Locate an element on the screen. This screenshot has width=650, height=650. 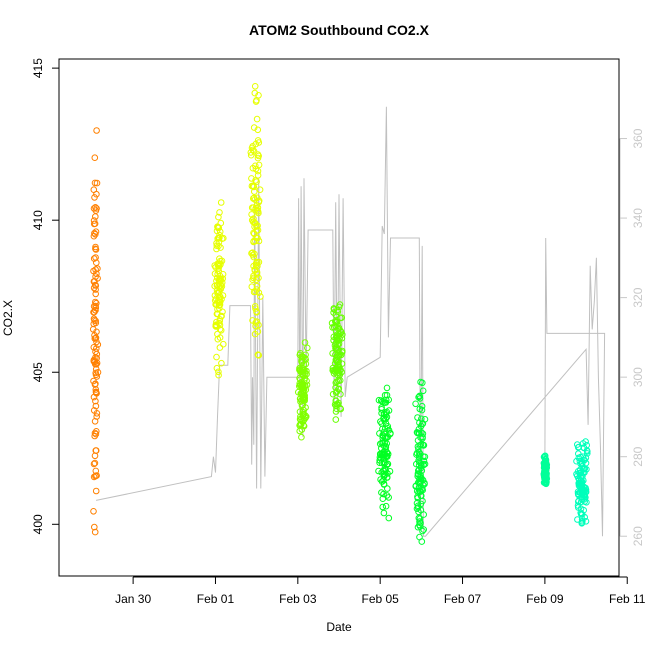
x-tick-label: Feb 05 is located at coordinates (380, 599).